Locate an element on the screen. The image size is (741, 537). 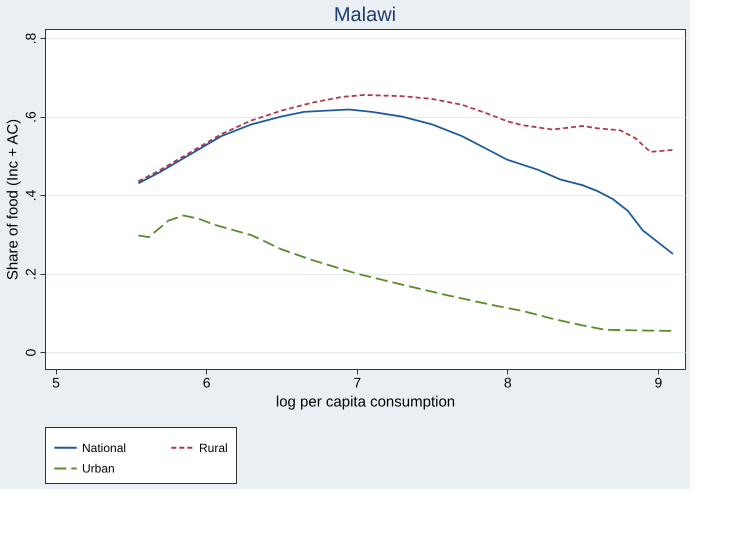
y-tick-label: .2 is located at coordinates (30, 274).